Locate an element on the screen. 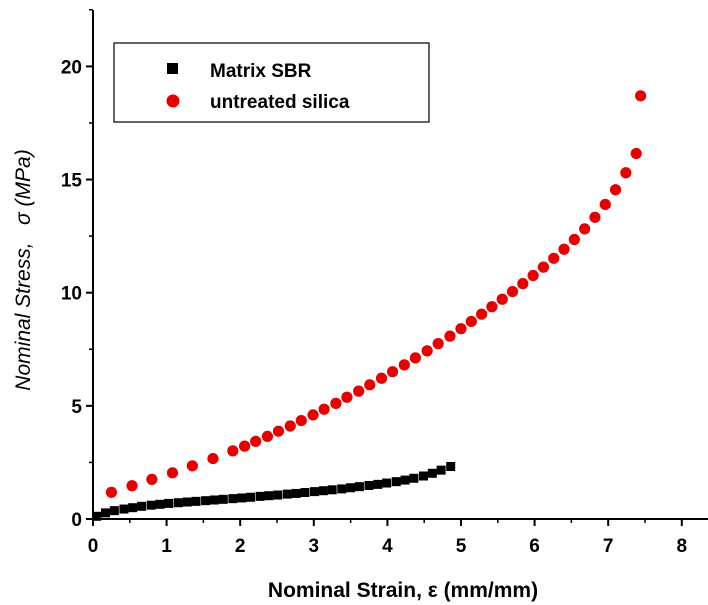  x-tick-label: 1 is located at coordinates (166, 546).